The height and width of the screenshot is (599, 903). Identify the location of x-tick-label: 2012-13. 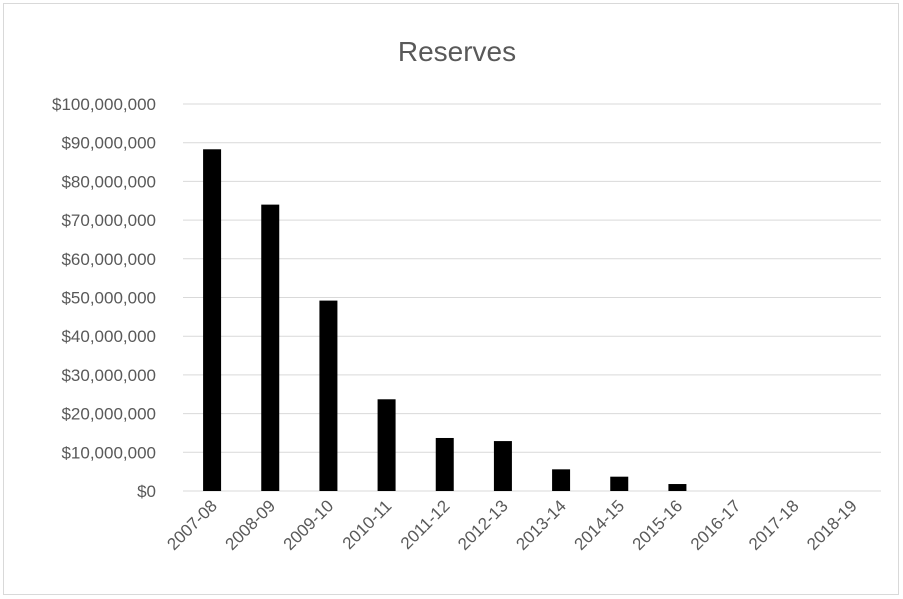
(483, 525).